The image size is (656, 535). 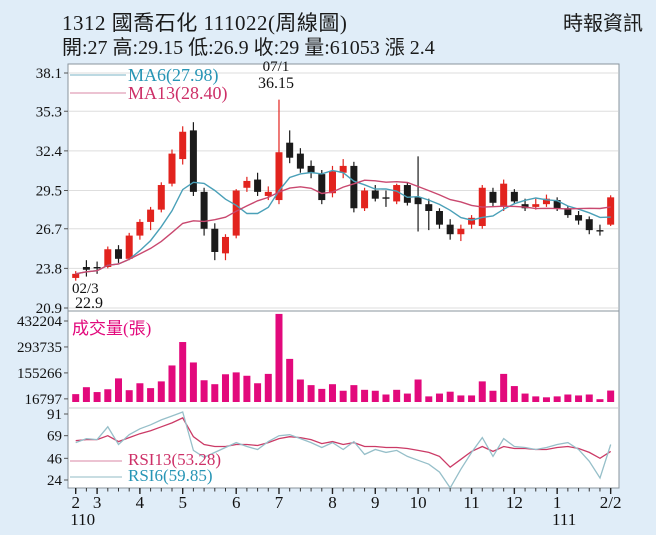 What do you see at coordinates (57, 448) in the screenshot?
I see `rsi-axis-labels: 91 69 46 24` at bounding box center [57, 448].